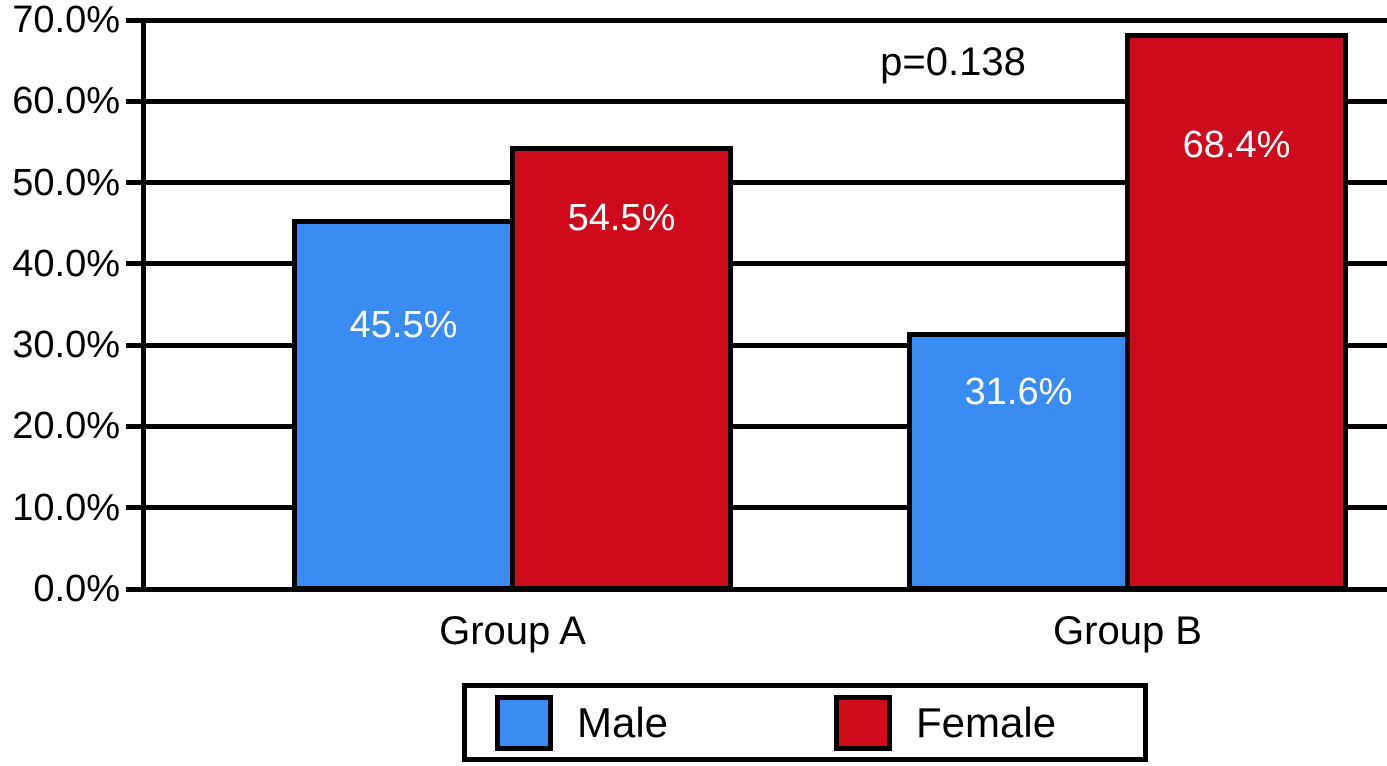 The image size is (1387, 766). What do you see at coordinates (66, 101) in the screenshot?
I see `y-tick-label: 60.0%` at bounding box center [66, 101].